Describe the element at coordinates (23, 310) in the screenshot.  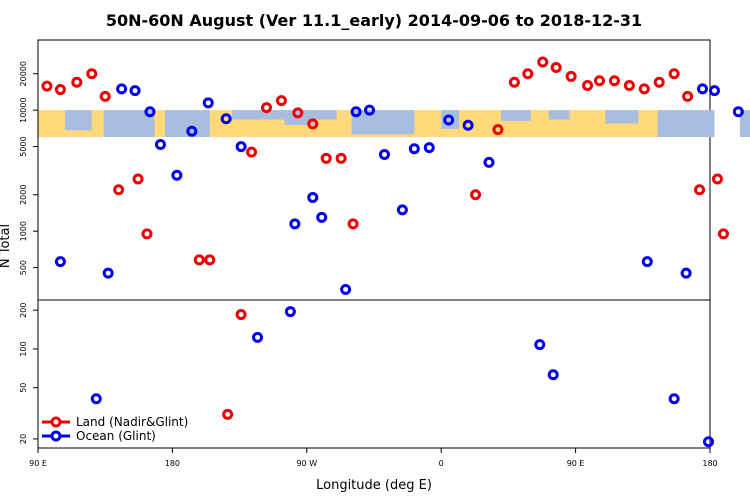
I see `y-tick-label: 200` at that location.